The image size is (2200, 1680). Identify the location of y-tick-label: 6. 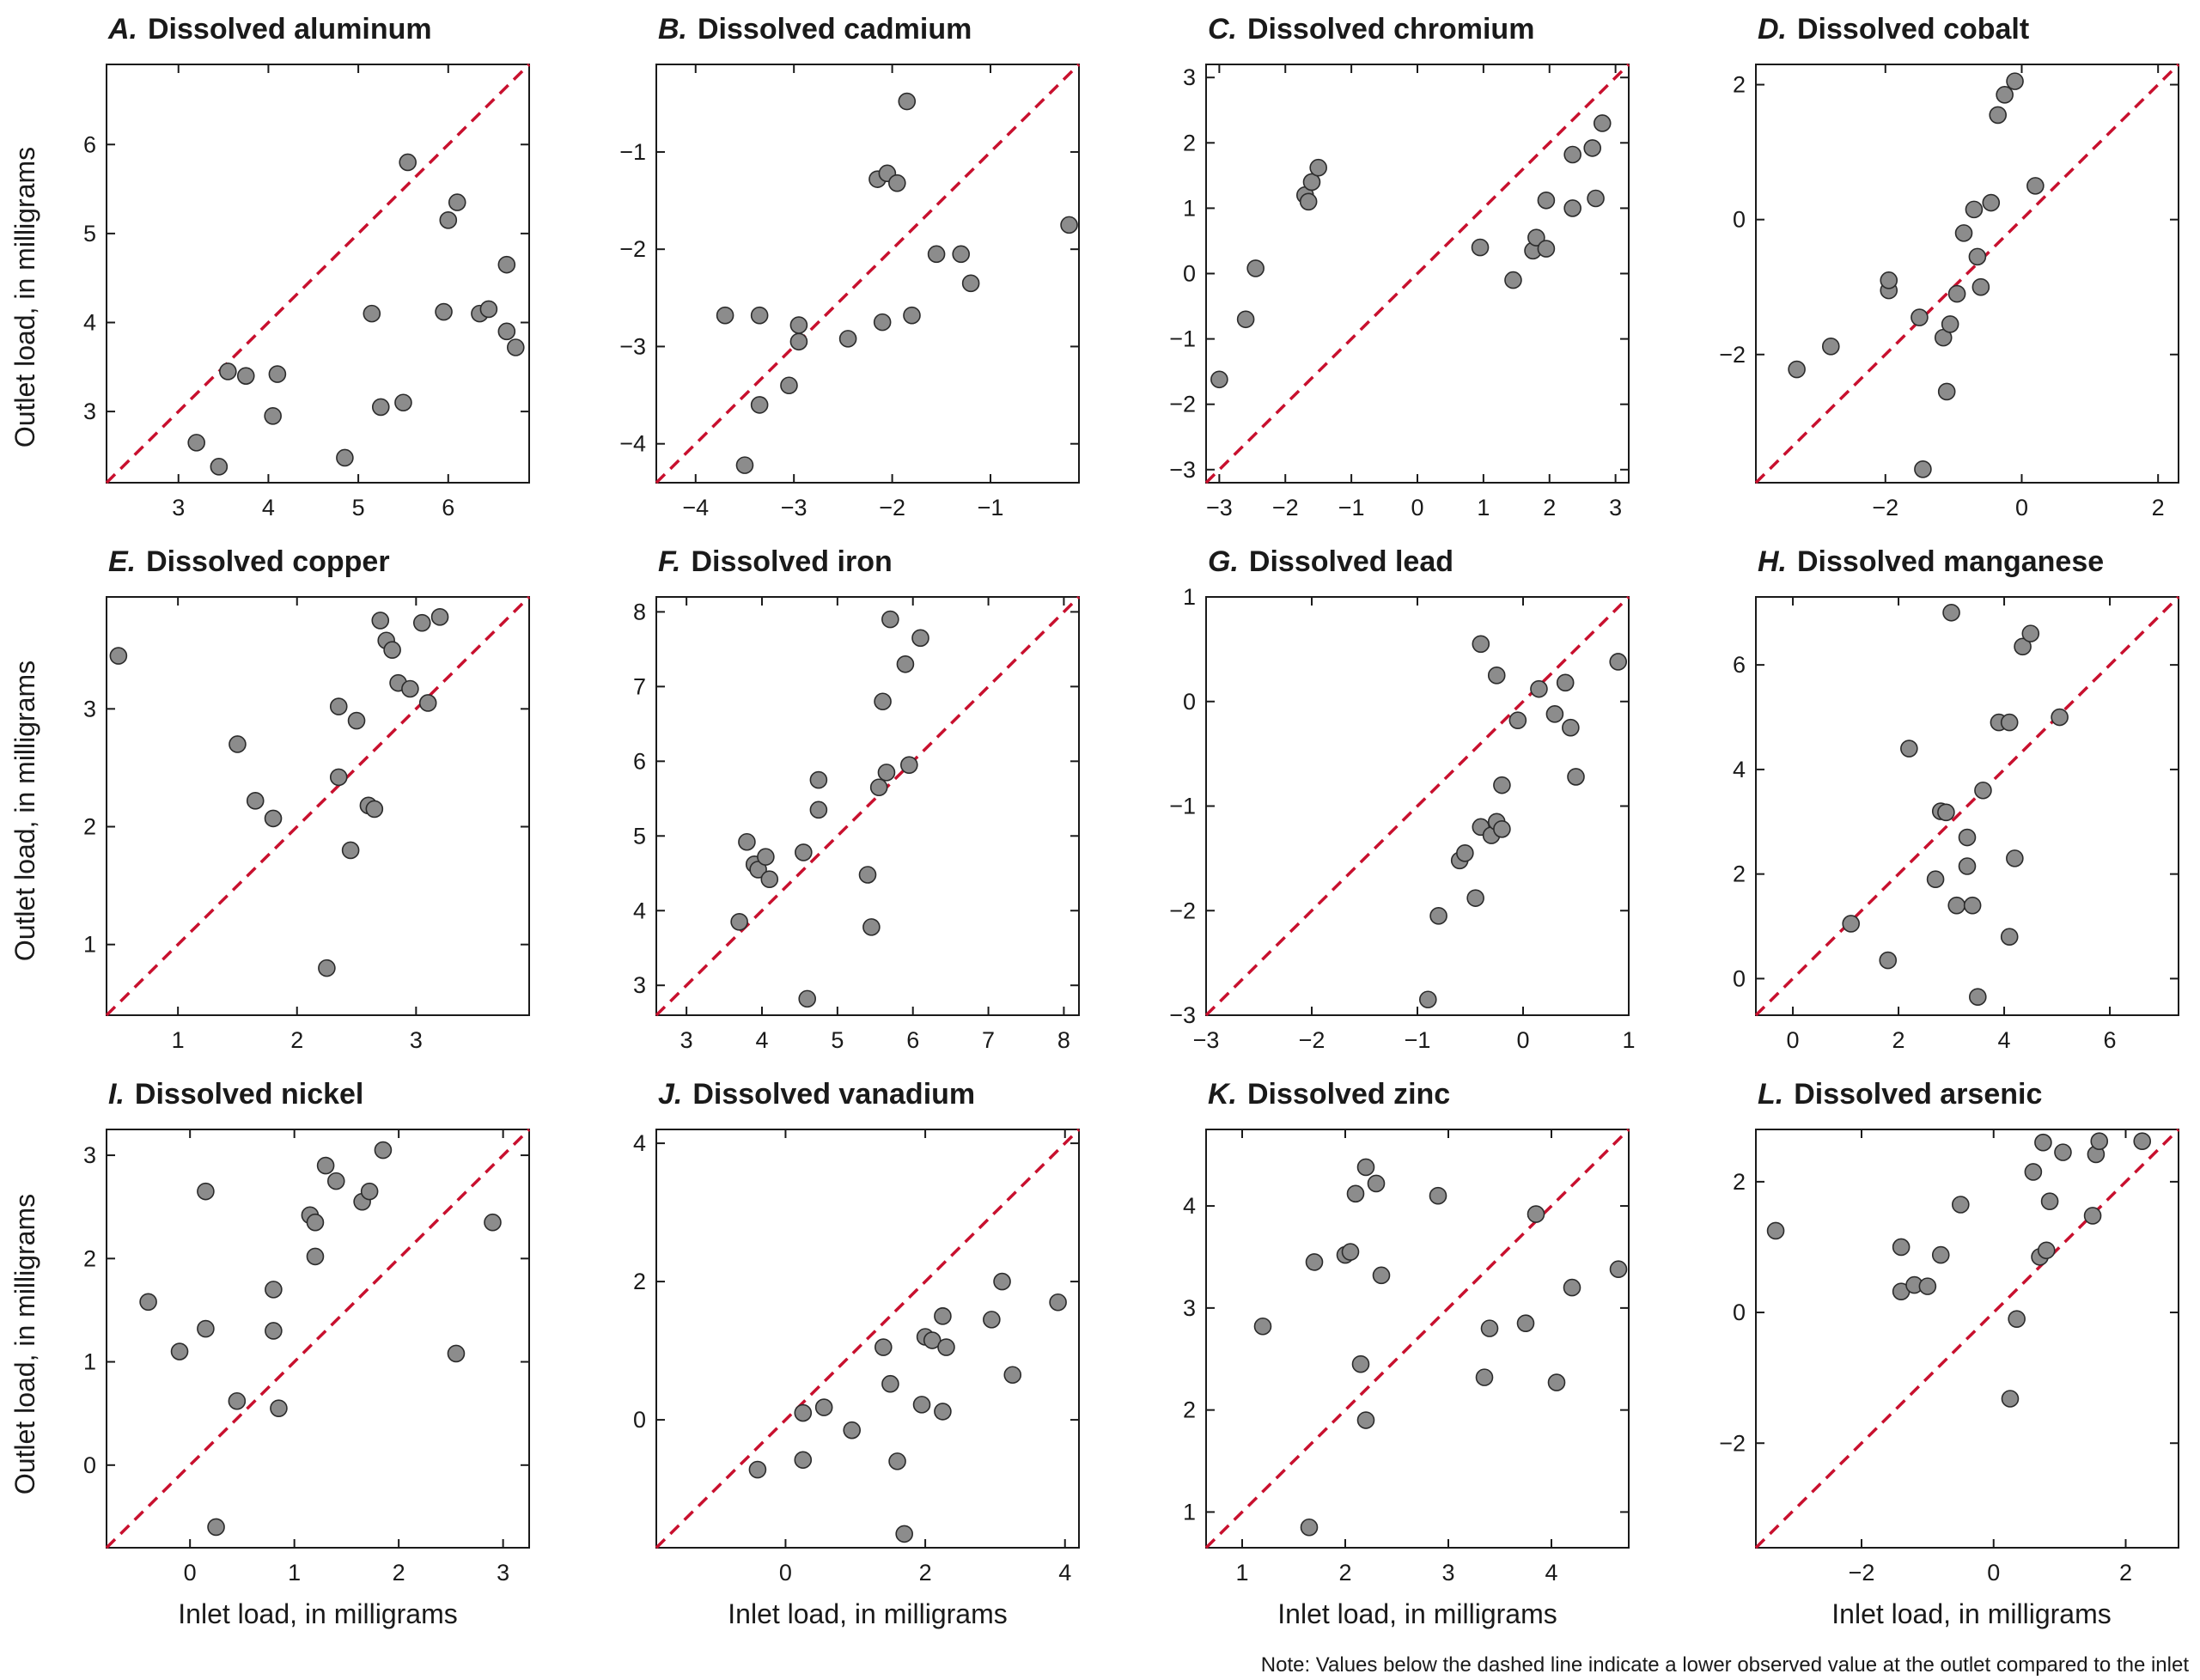
(639, 761).